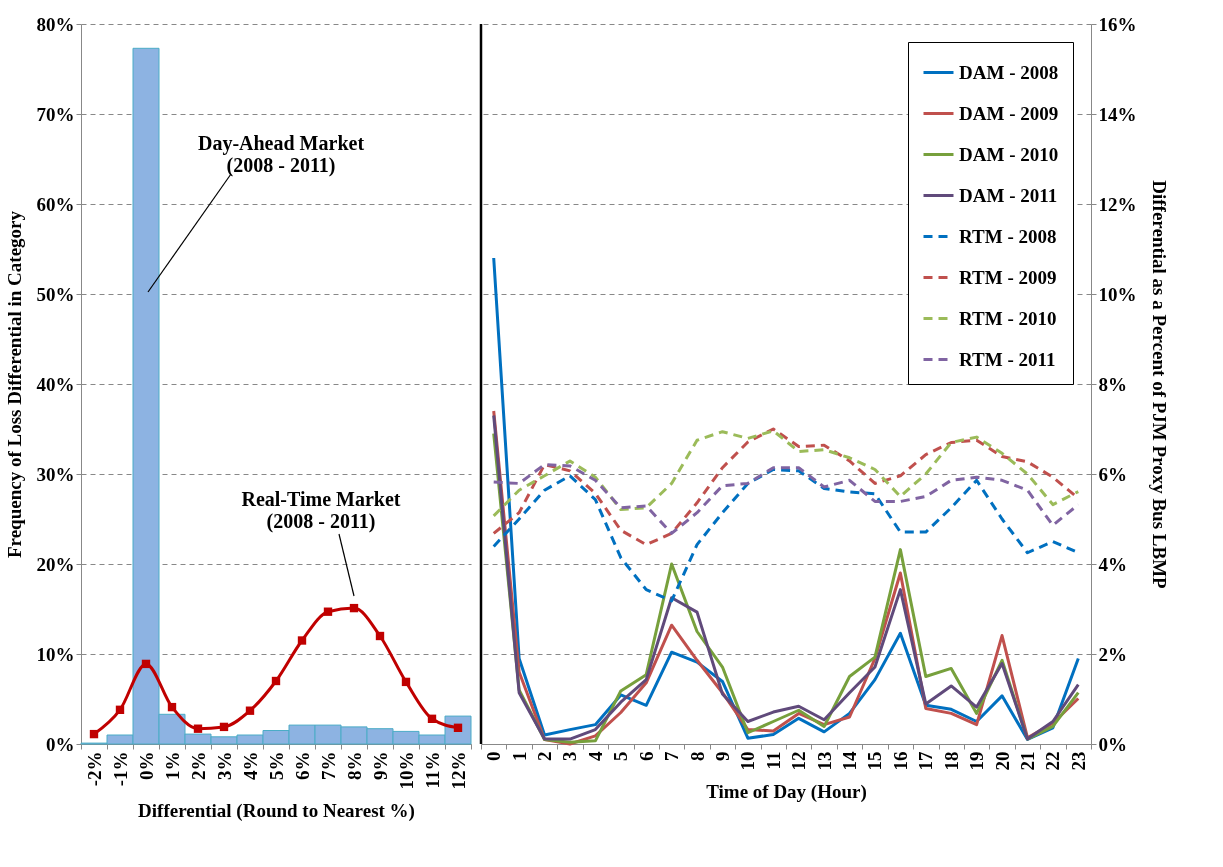 This screenshot has width=1223, height=867. What do you see at coordinates (94, 769) in the screenshot?
I see `x-tick-label: -2%` at bounding box center [94, 769].